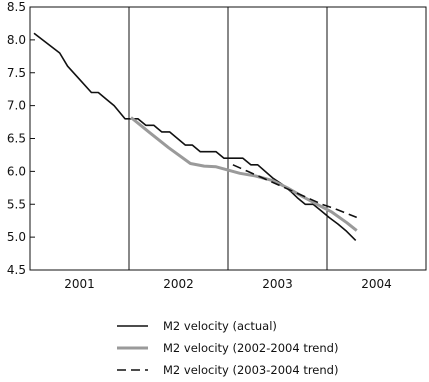  I want to click on y-tick-label-4: 6.5, so click(16, 139).